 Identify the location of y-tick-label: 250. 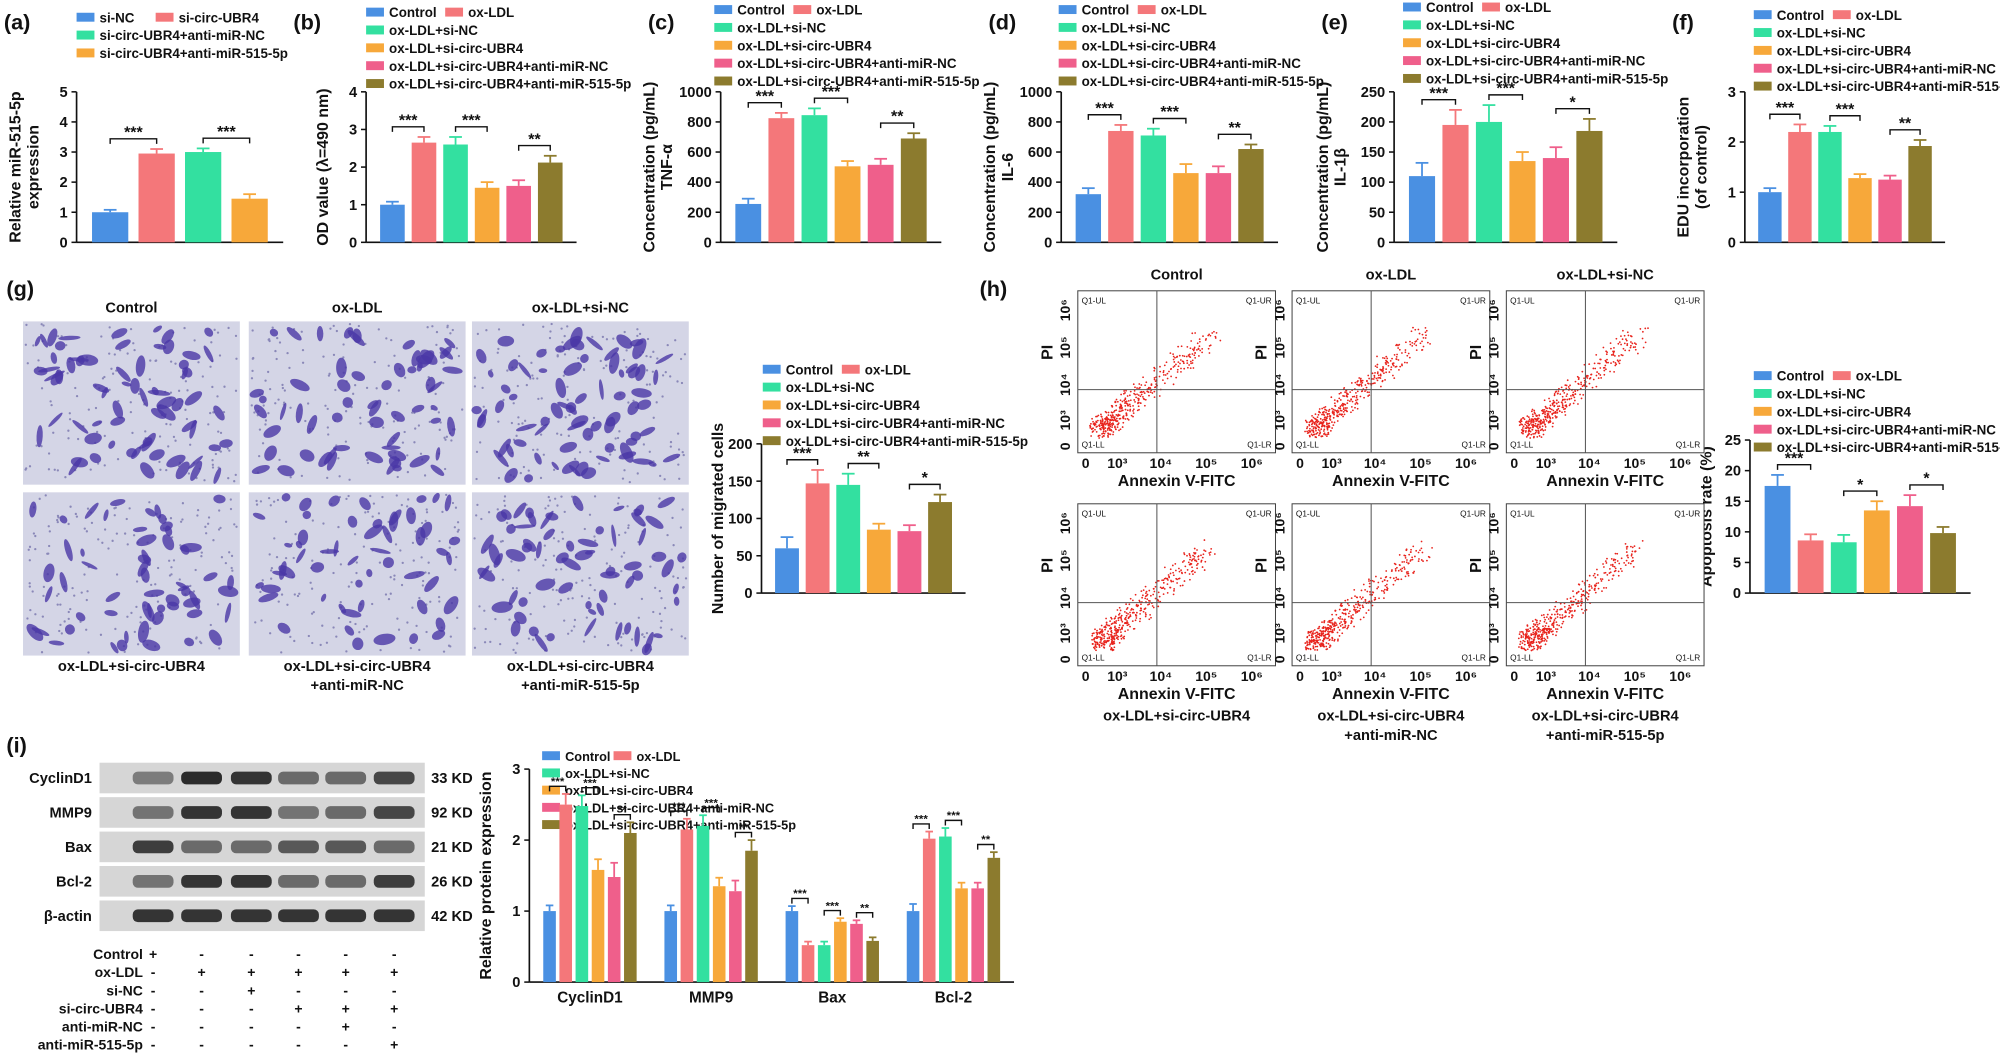
(1373, 93).